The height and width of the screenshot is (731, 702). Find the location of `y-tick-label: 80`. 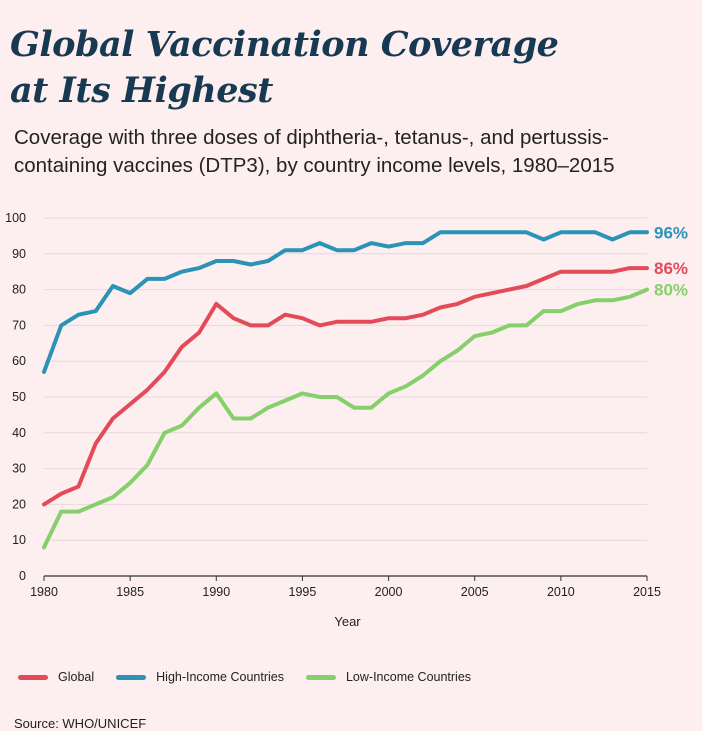

y-tick-label: 80 is located at coordinates (19, 290).